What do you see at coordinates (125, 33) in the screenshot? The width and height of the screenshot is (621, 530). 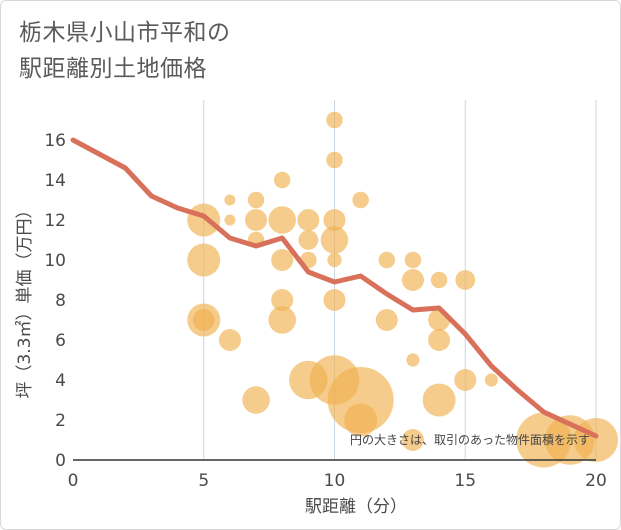 I see `chart-title-line1: 栃木県小山市平和の` at bounding box center [125, 33].